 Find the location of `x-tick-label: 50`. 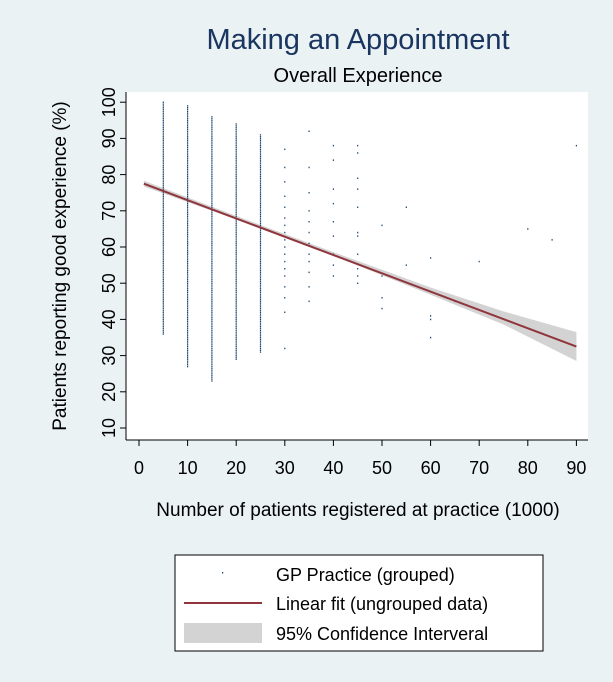

x-tick-label: 50 is located at coordinates (382, 468).